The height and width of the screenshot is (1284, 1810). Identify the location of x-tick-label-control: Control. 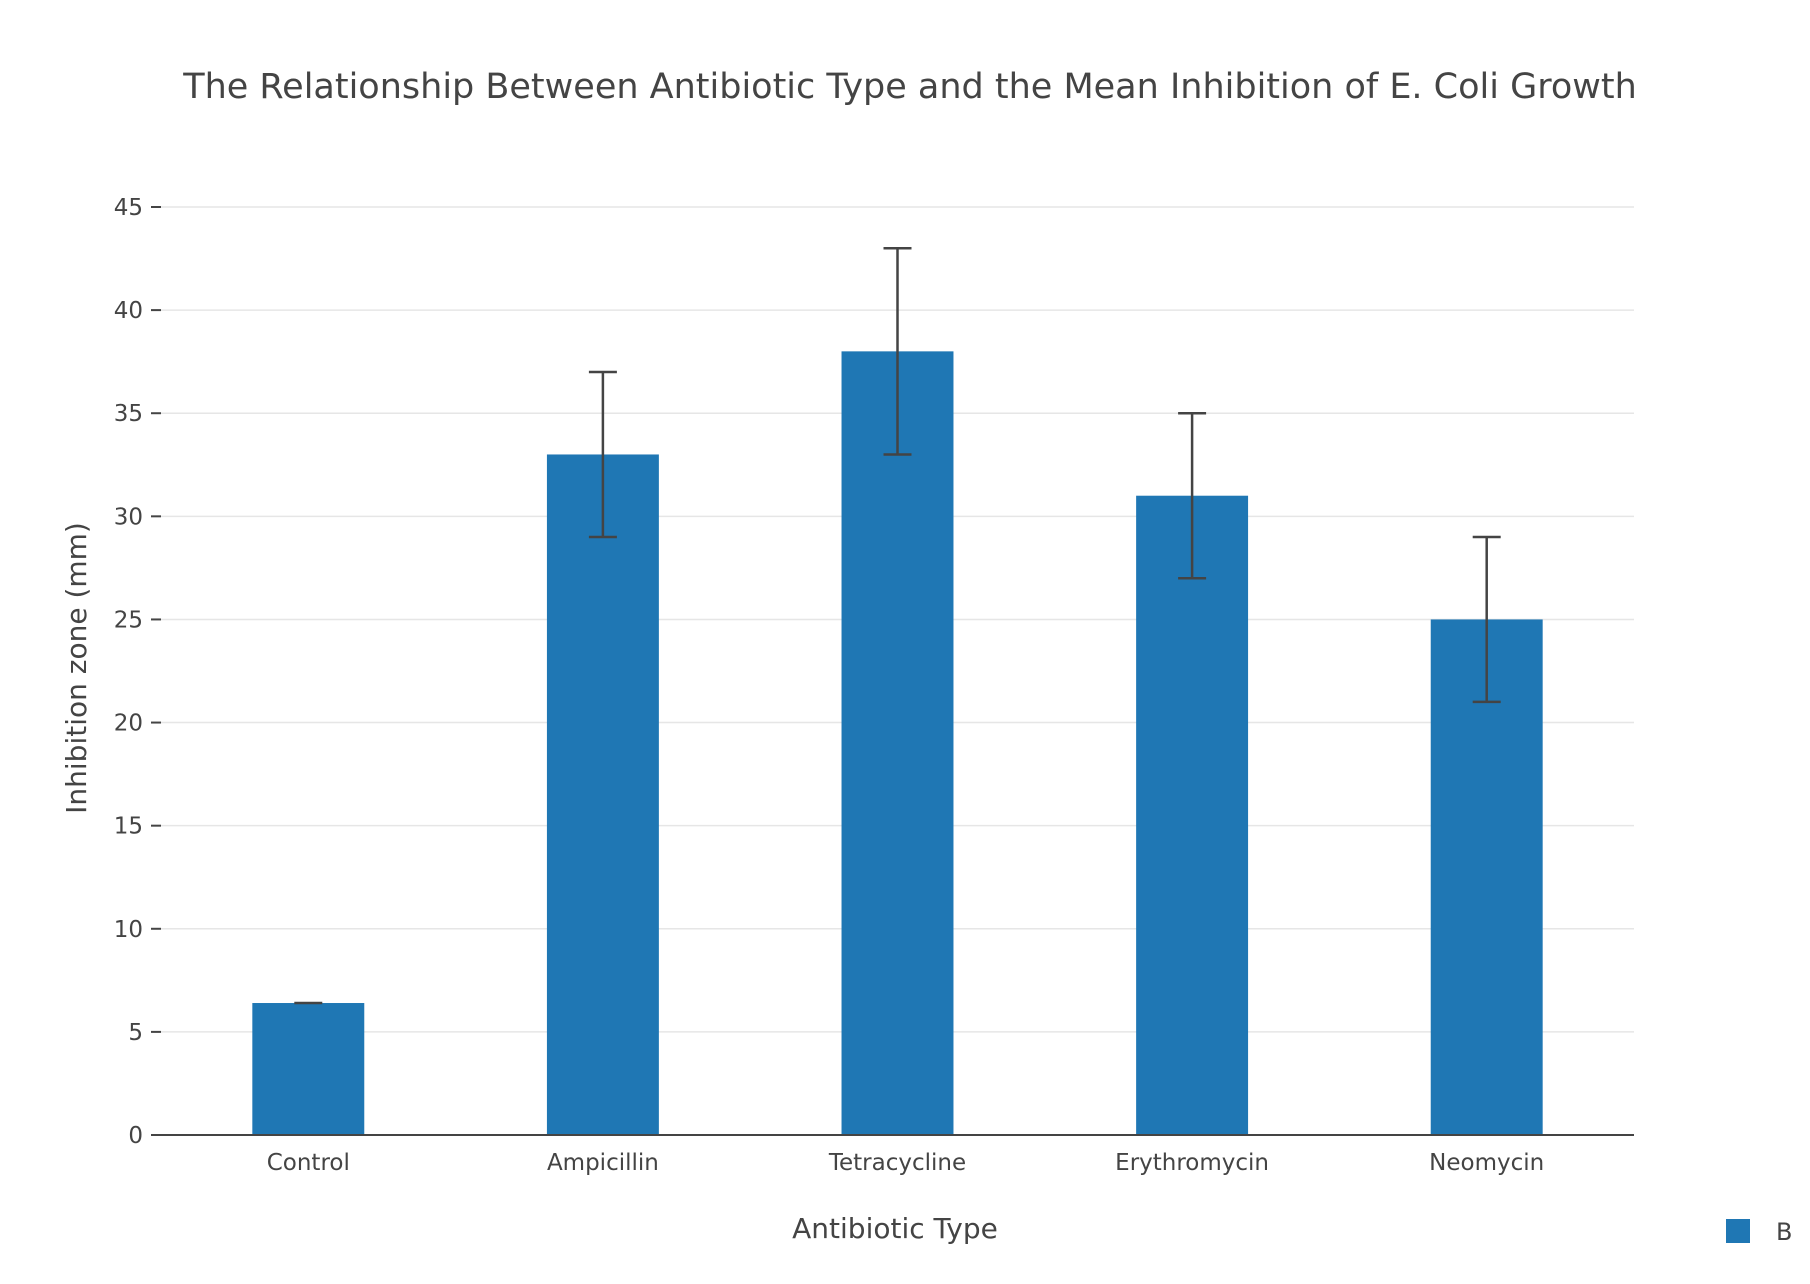
(308, 1163).